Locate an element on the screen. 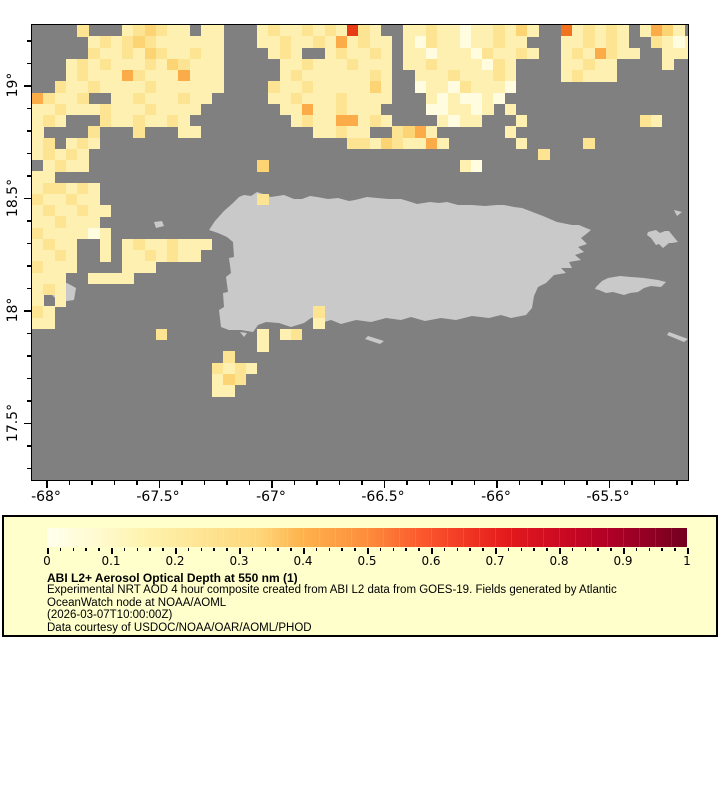  colorbar is located at coordinates (367, 537).